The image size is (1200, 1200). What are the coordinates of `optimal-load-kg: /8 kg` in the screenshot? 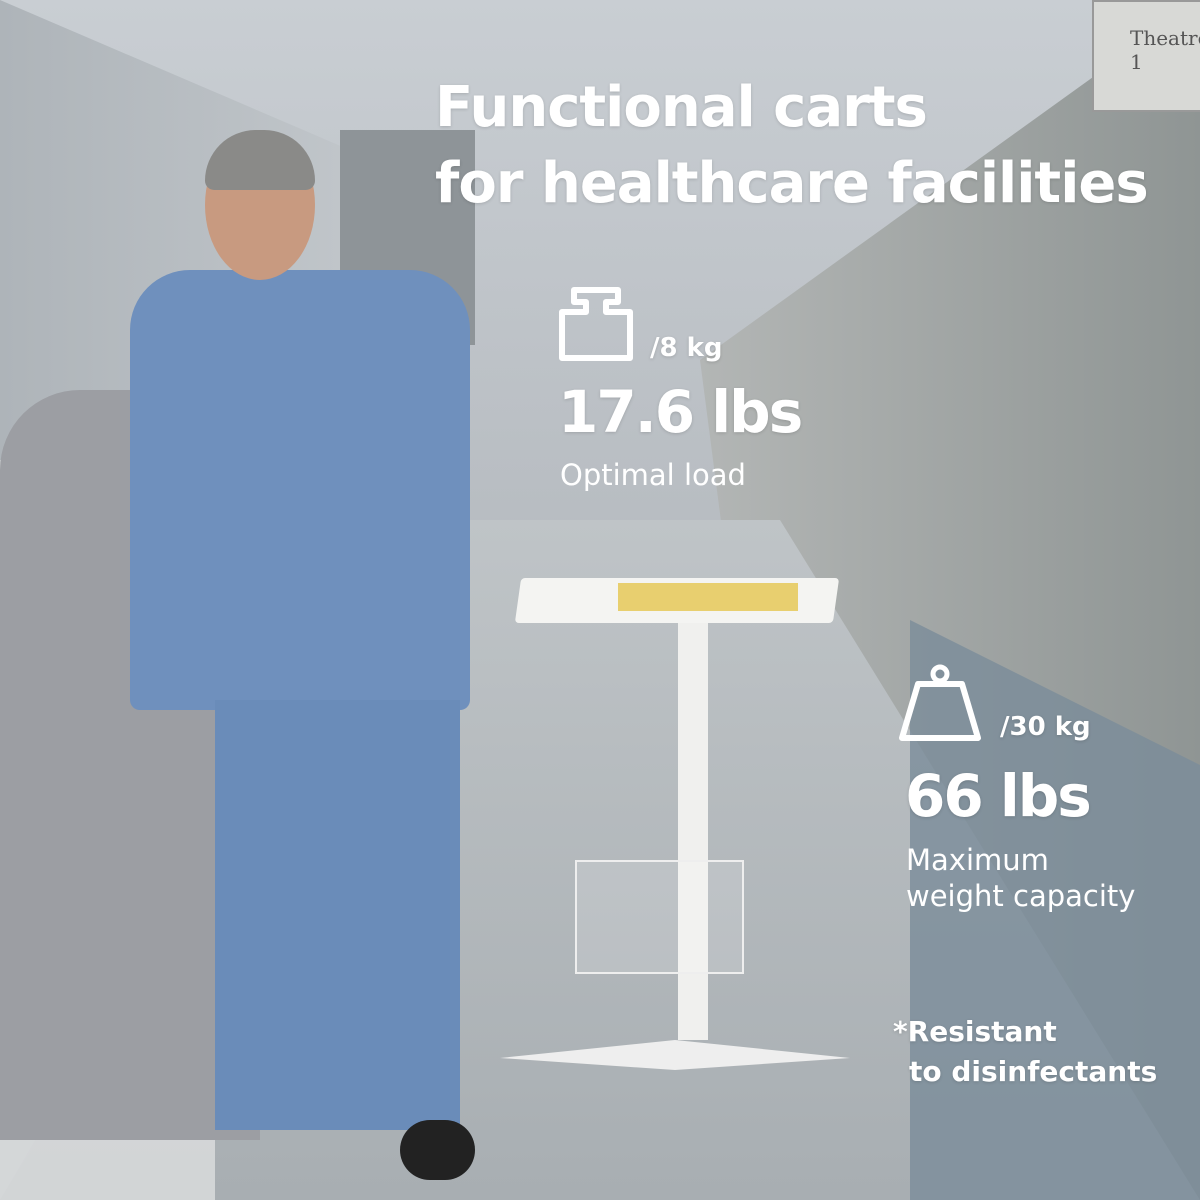 It's located at (686, 348).